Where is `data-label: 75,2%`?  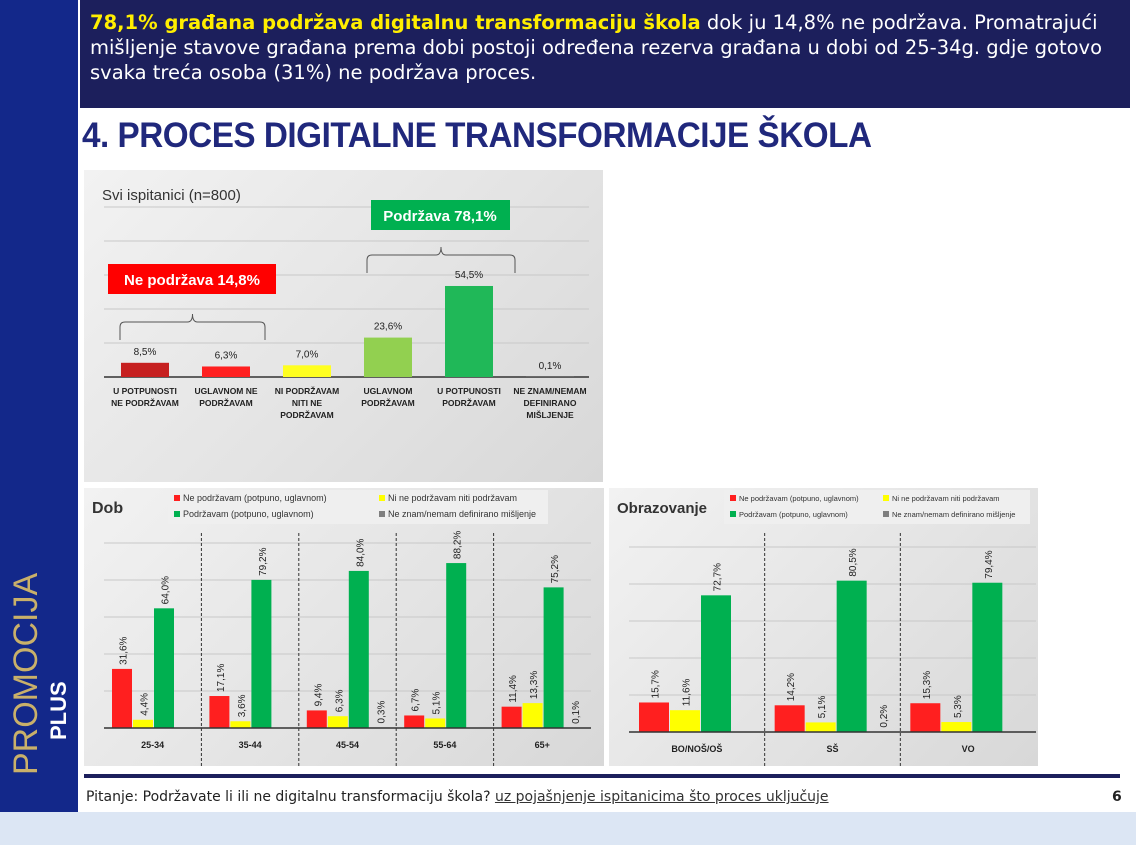
data-label: 75,2% is located at coordinates (555, 569).